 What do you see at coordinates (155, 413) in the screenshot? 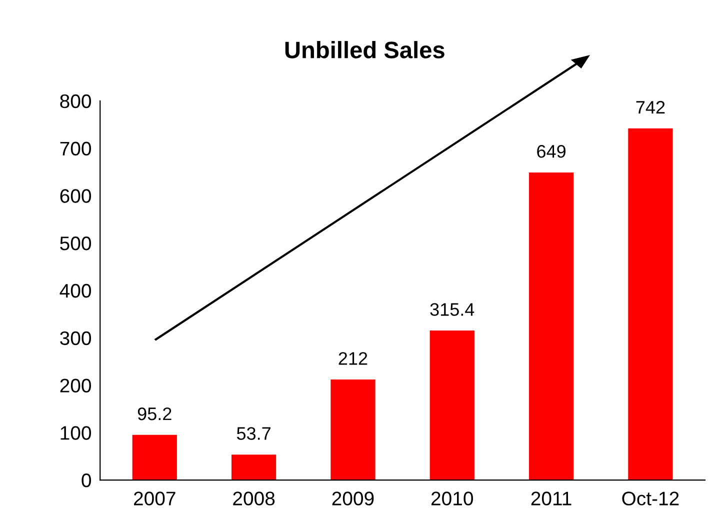
I see `data-label: 95.2` at bounding box center [155, 413].